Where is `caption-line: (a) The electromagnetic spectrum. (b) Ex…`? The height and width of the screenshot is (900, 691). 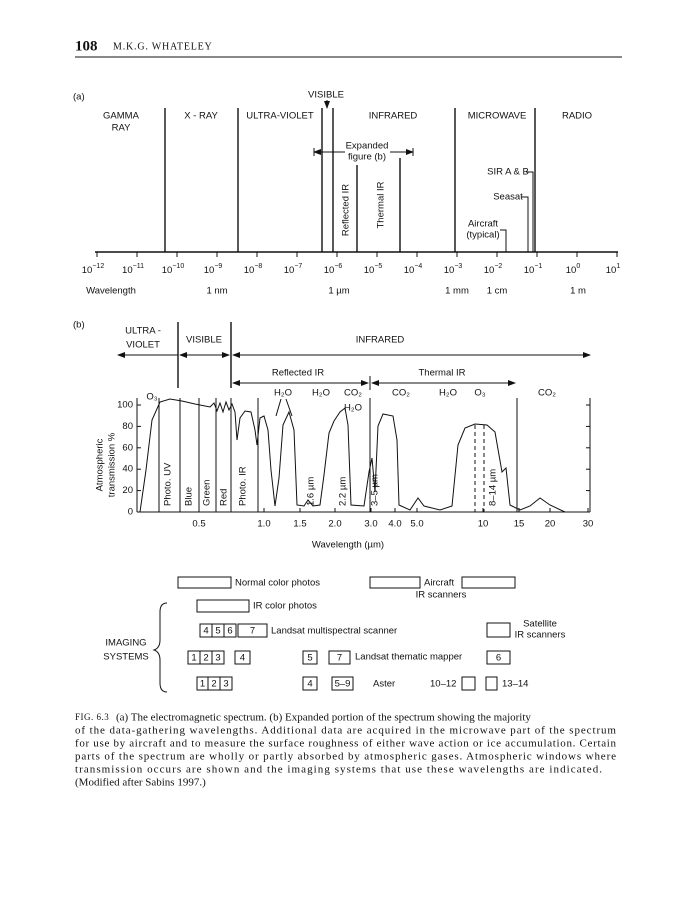 caption-line: (a) The electromagnetic spectrum. (b) Ex… is located at coordinates (323, 718).